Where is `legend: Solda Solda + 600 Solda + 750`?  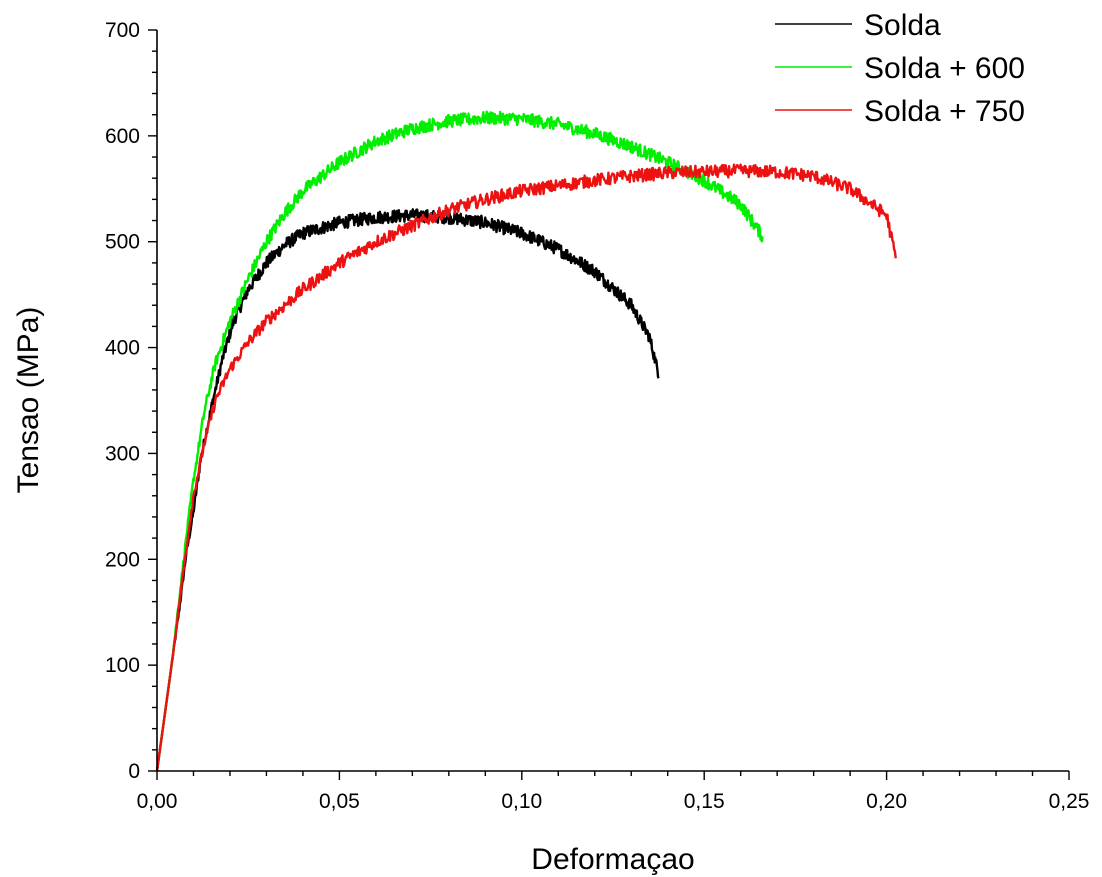
legend: Solda Solda + 600 Solda + 750 is located at coordinates (900, 68).